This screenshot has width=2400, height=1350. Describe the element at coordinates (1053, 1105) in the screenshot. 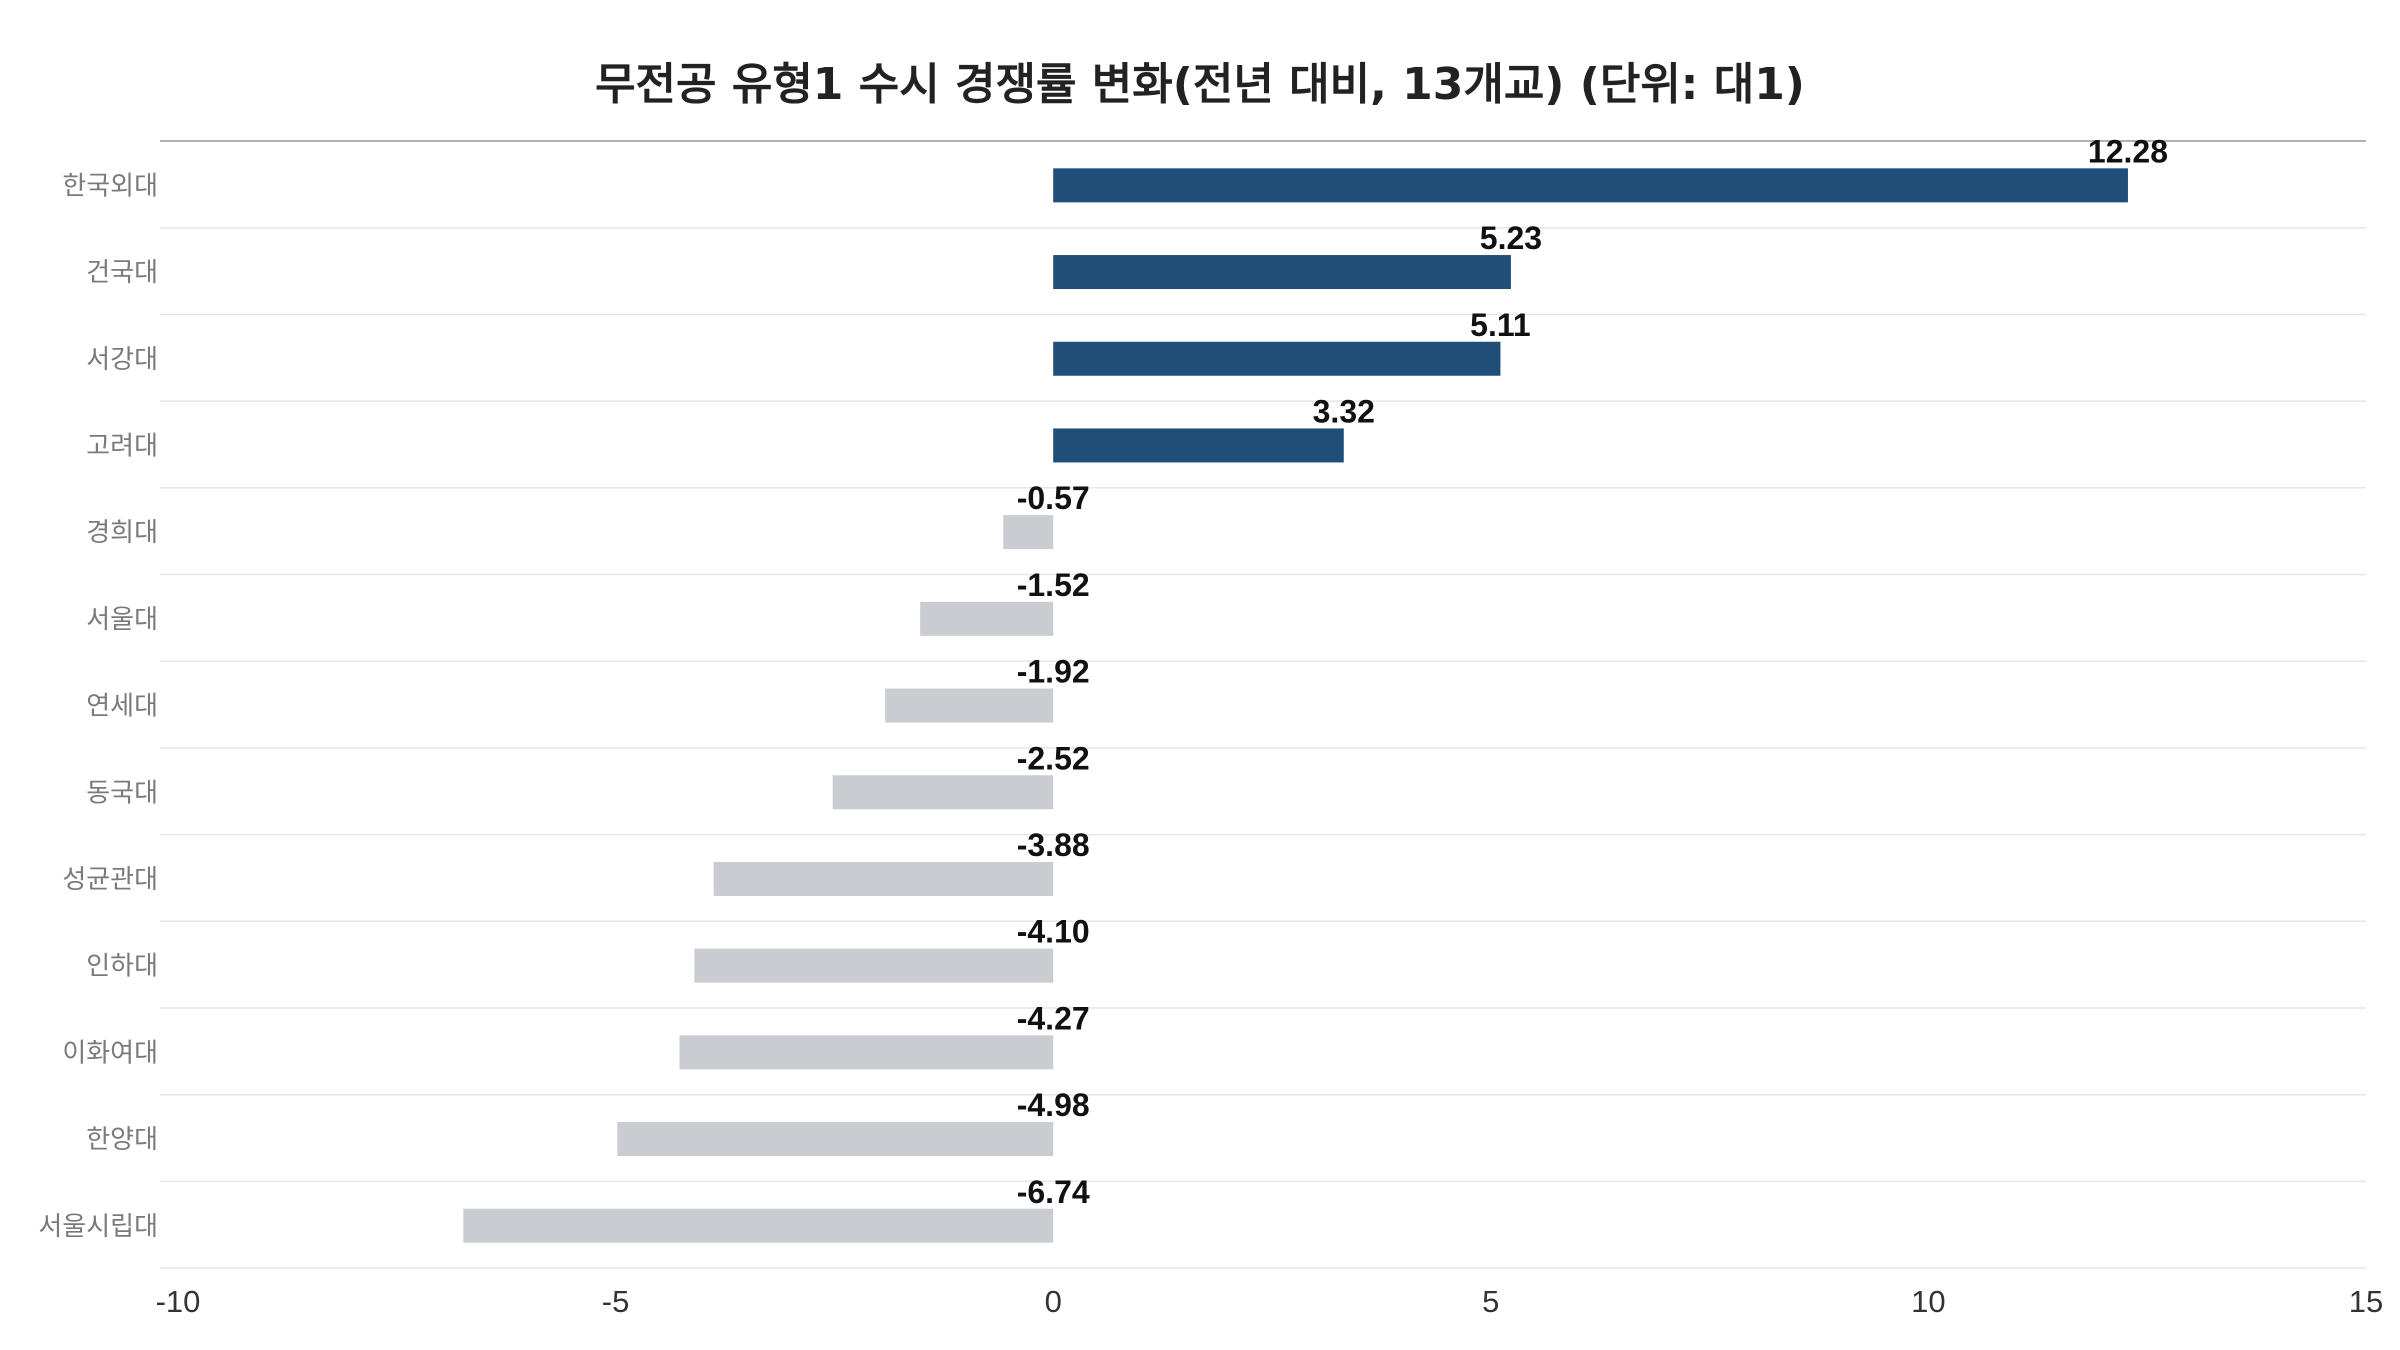

I see `value-label-11: -4.98` at that location.